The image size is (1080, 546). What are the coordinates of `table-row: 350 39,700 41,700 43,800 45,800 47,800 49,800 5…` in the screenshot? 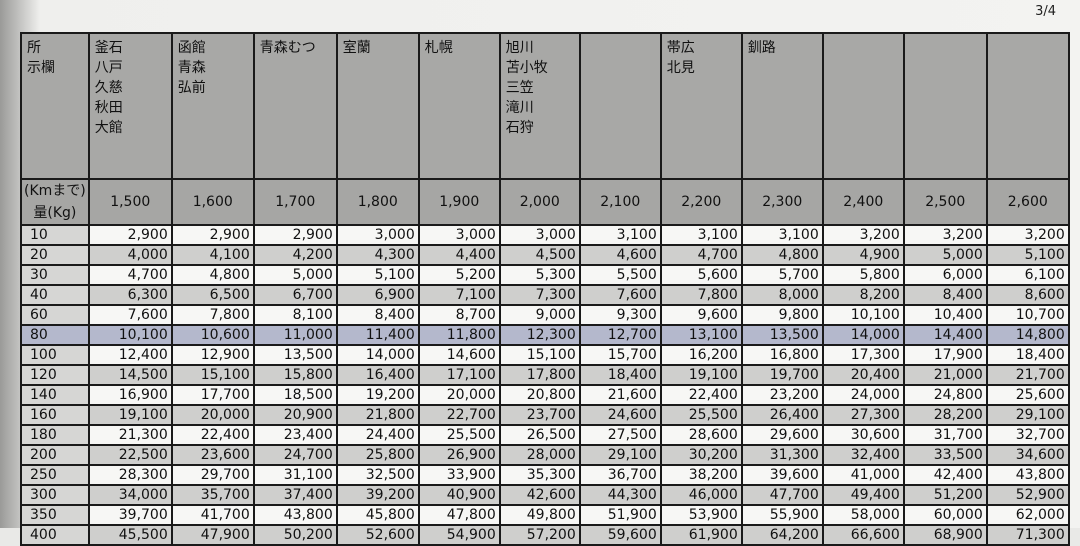 It's located at (545, 515).